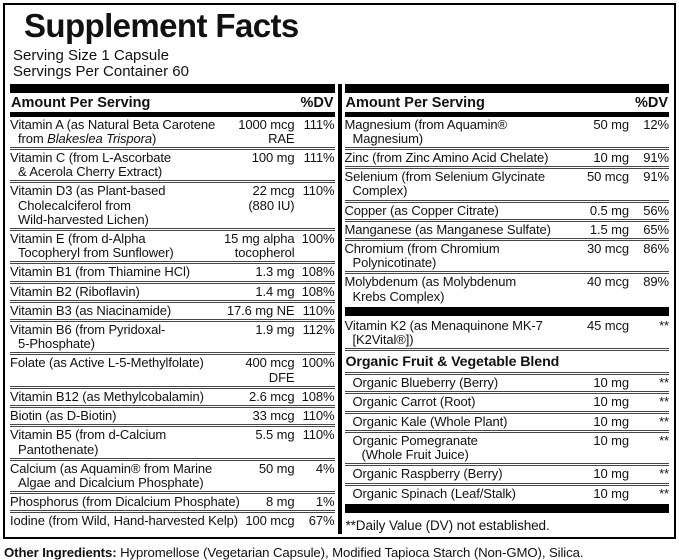 The image size is (679, 560). I want to click on nutrient-amount: 100 mcg, so click(270, 521).